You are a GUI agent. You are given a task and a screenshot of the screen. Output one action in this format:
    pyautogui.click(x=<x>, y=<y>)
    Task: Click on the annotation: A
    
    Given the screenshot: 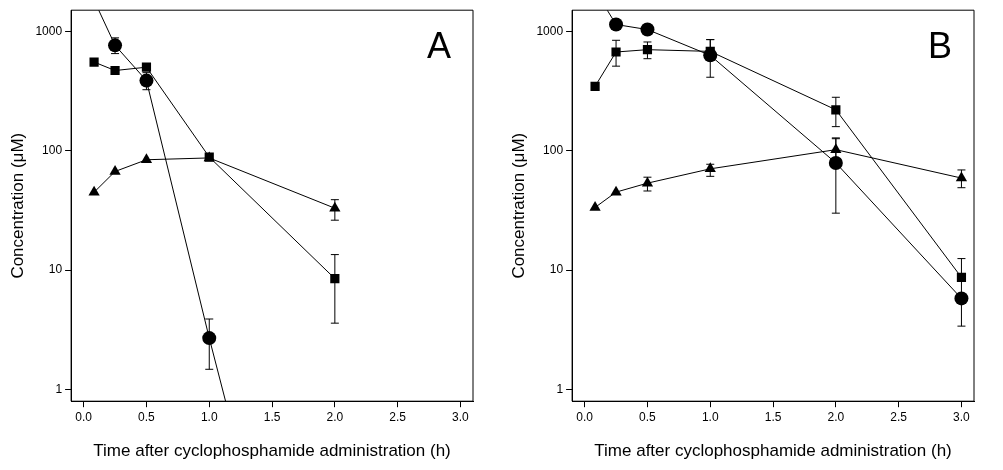 What is the action you would take?
    pyautogui.click(x=438, y=46)
    